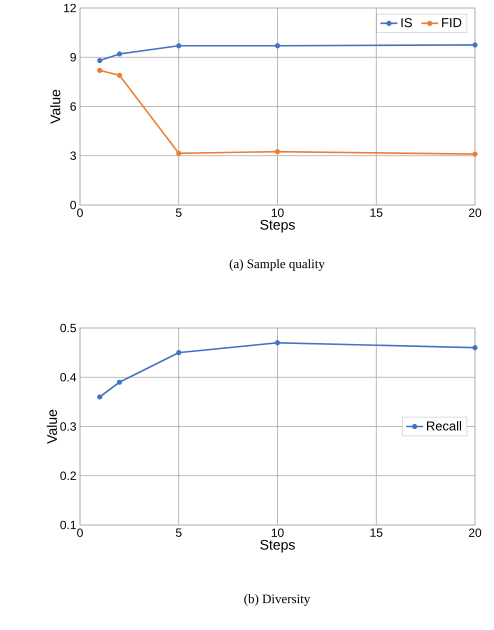 The width and height of the screenshot is (494, 630). I want to click on text: (a) Sample quality, so click(277, 265).